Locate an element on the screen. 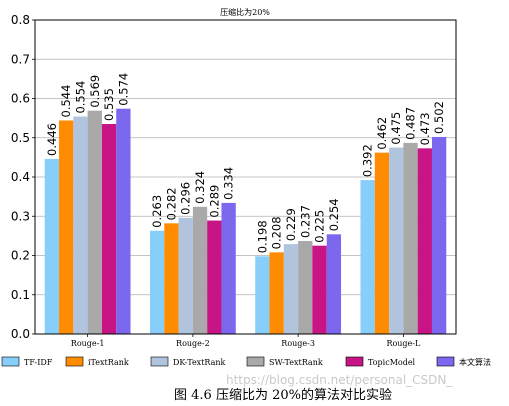  value-label: 0.229 is located at coordinates (291, 224).